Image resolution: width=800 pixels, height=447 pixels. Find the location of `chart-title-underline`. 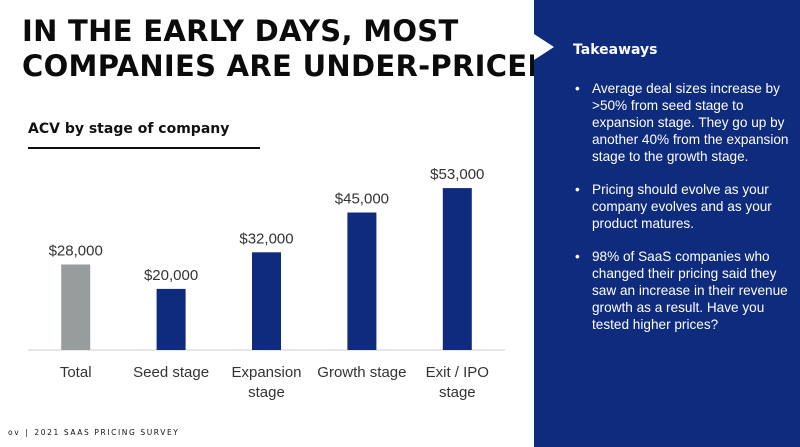

chart-title-underline is located at coordinates (144, 148).